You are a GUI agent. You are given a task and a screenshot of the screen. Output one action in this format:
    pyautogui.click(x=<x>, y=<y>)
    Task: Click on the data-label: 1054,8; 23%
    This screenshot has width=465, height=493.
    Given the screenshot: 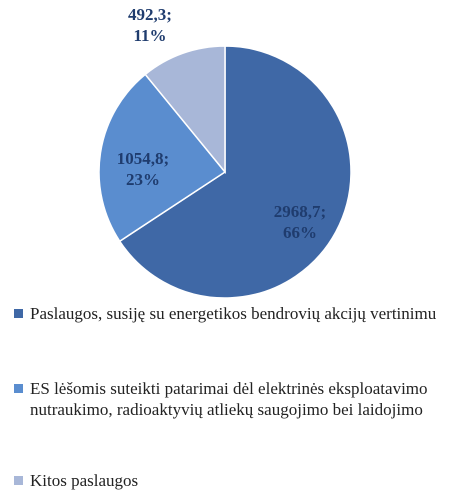 What is the action you would take?
    pyautogui.click(x=143, y=169)
    